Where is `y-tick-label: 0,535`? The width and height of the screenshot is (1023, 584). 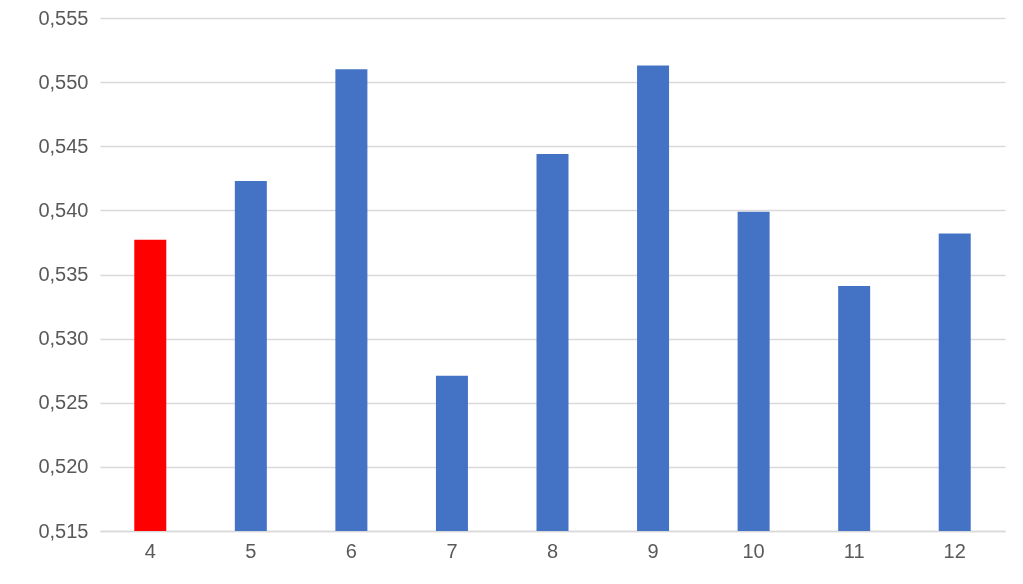 y-tick-label: 0,535 is located at coordinates (63, 274).